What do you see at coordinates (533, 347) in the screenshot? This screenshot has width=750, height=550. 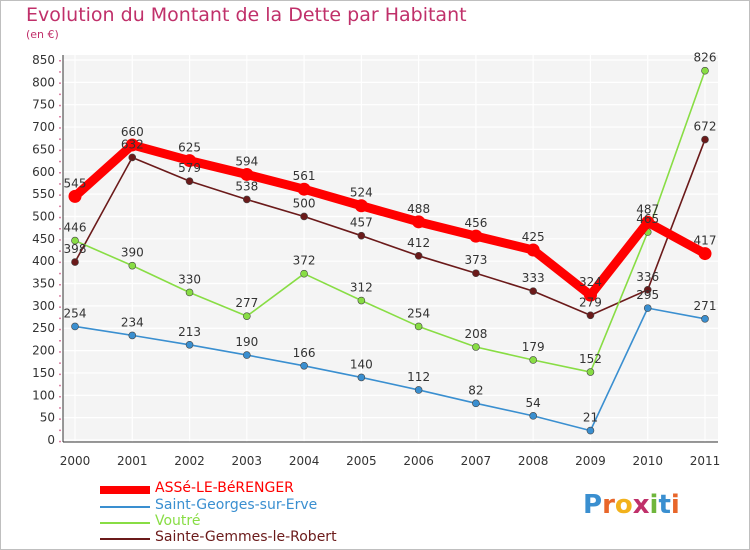 I see `data-label: 179` at bounding box center [533, 347].